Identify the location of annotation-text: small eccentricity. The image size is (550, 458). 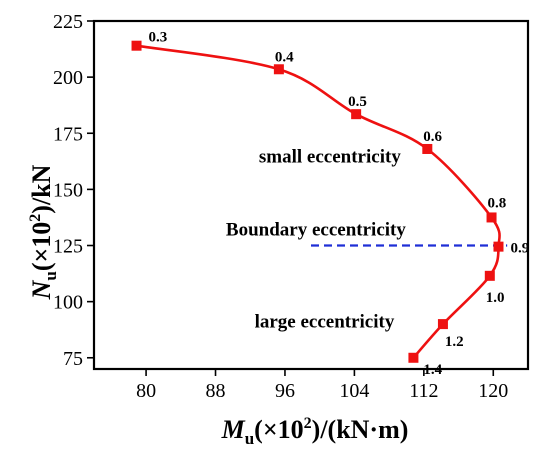
(330, 156).